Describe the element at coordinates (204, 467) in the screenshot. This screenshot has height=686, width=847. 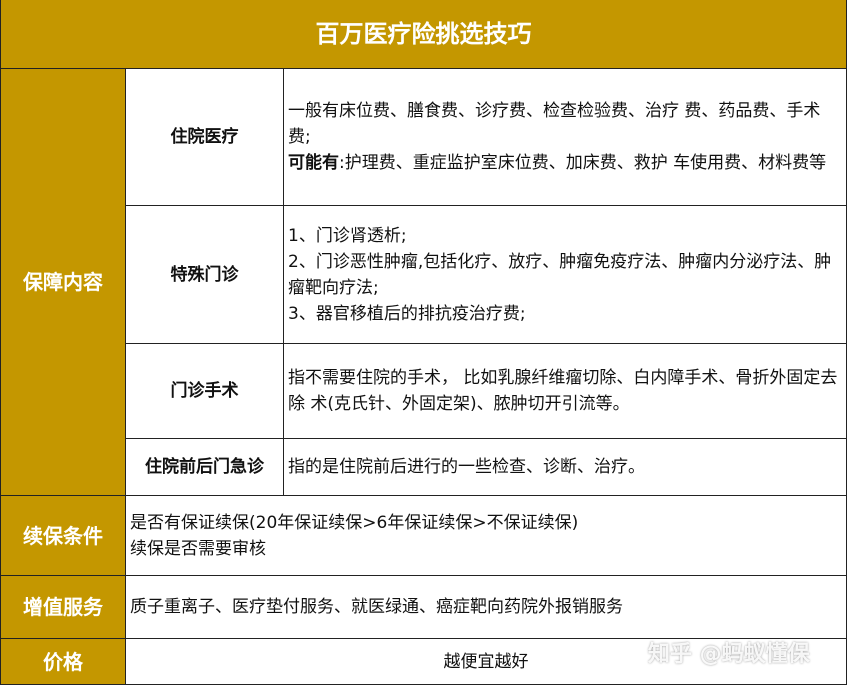
I see `item-name: 住院前后门急诊` at that location.